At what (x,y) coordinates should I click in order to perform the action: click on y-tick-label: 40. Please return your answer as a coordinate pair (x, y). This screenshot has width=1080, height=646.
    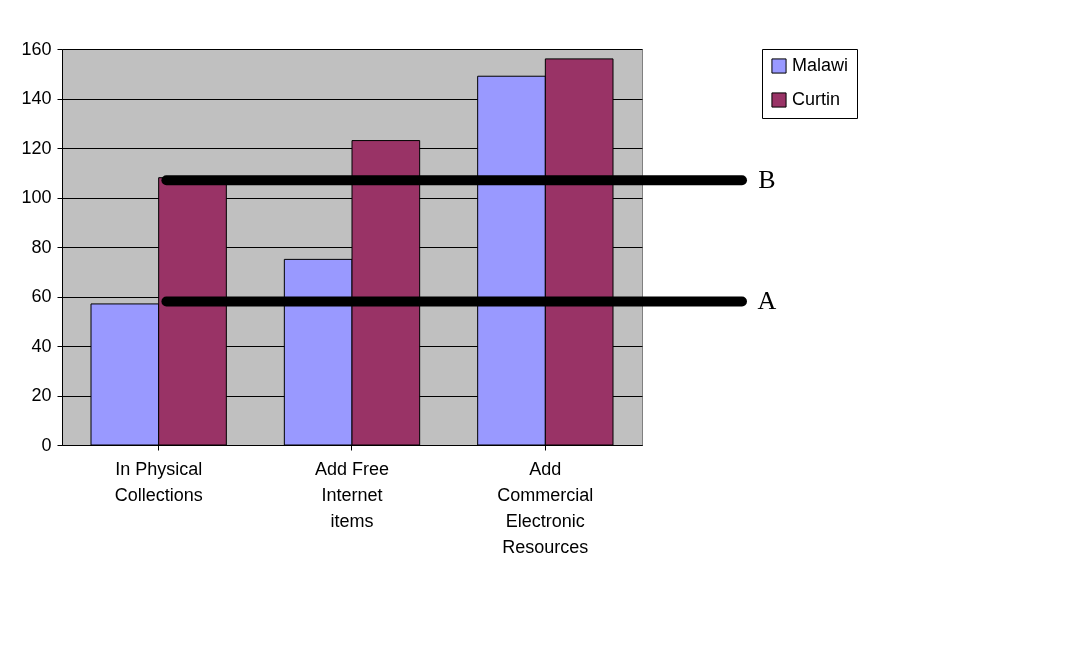
    Looking at the image, I should click on (41, 345).